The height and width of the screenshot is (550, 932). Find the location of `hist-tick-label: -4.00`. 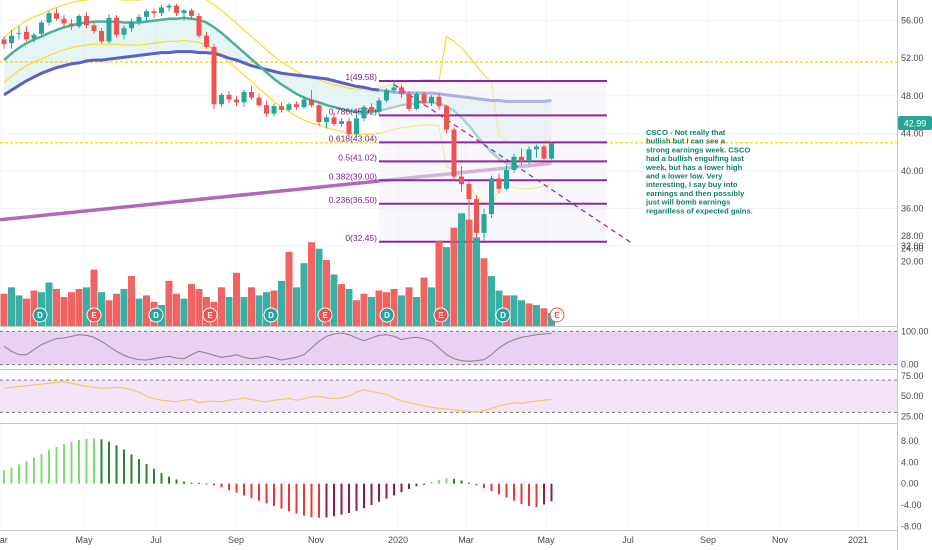

hist-tick-label: -4.00 is located at coordinates (911, 505).